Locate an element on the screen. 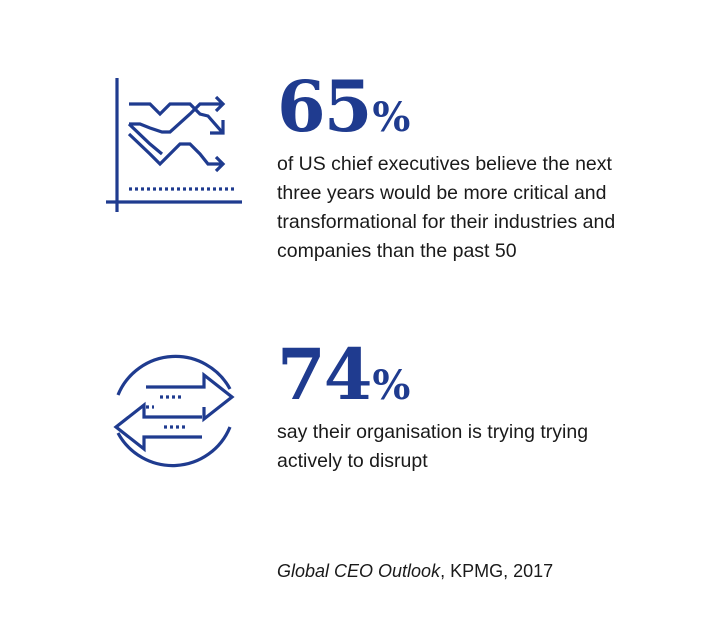 The image size is (710, 642). line-chart-arrows-icon is located at coordinates (174, 145).